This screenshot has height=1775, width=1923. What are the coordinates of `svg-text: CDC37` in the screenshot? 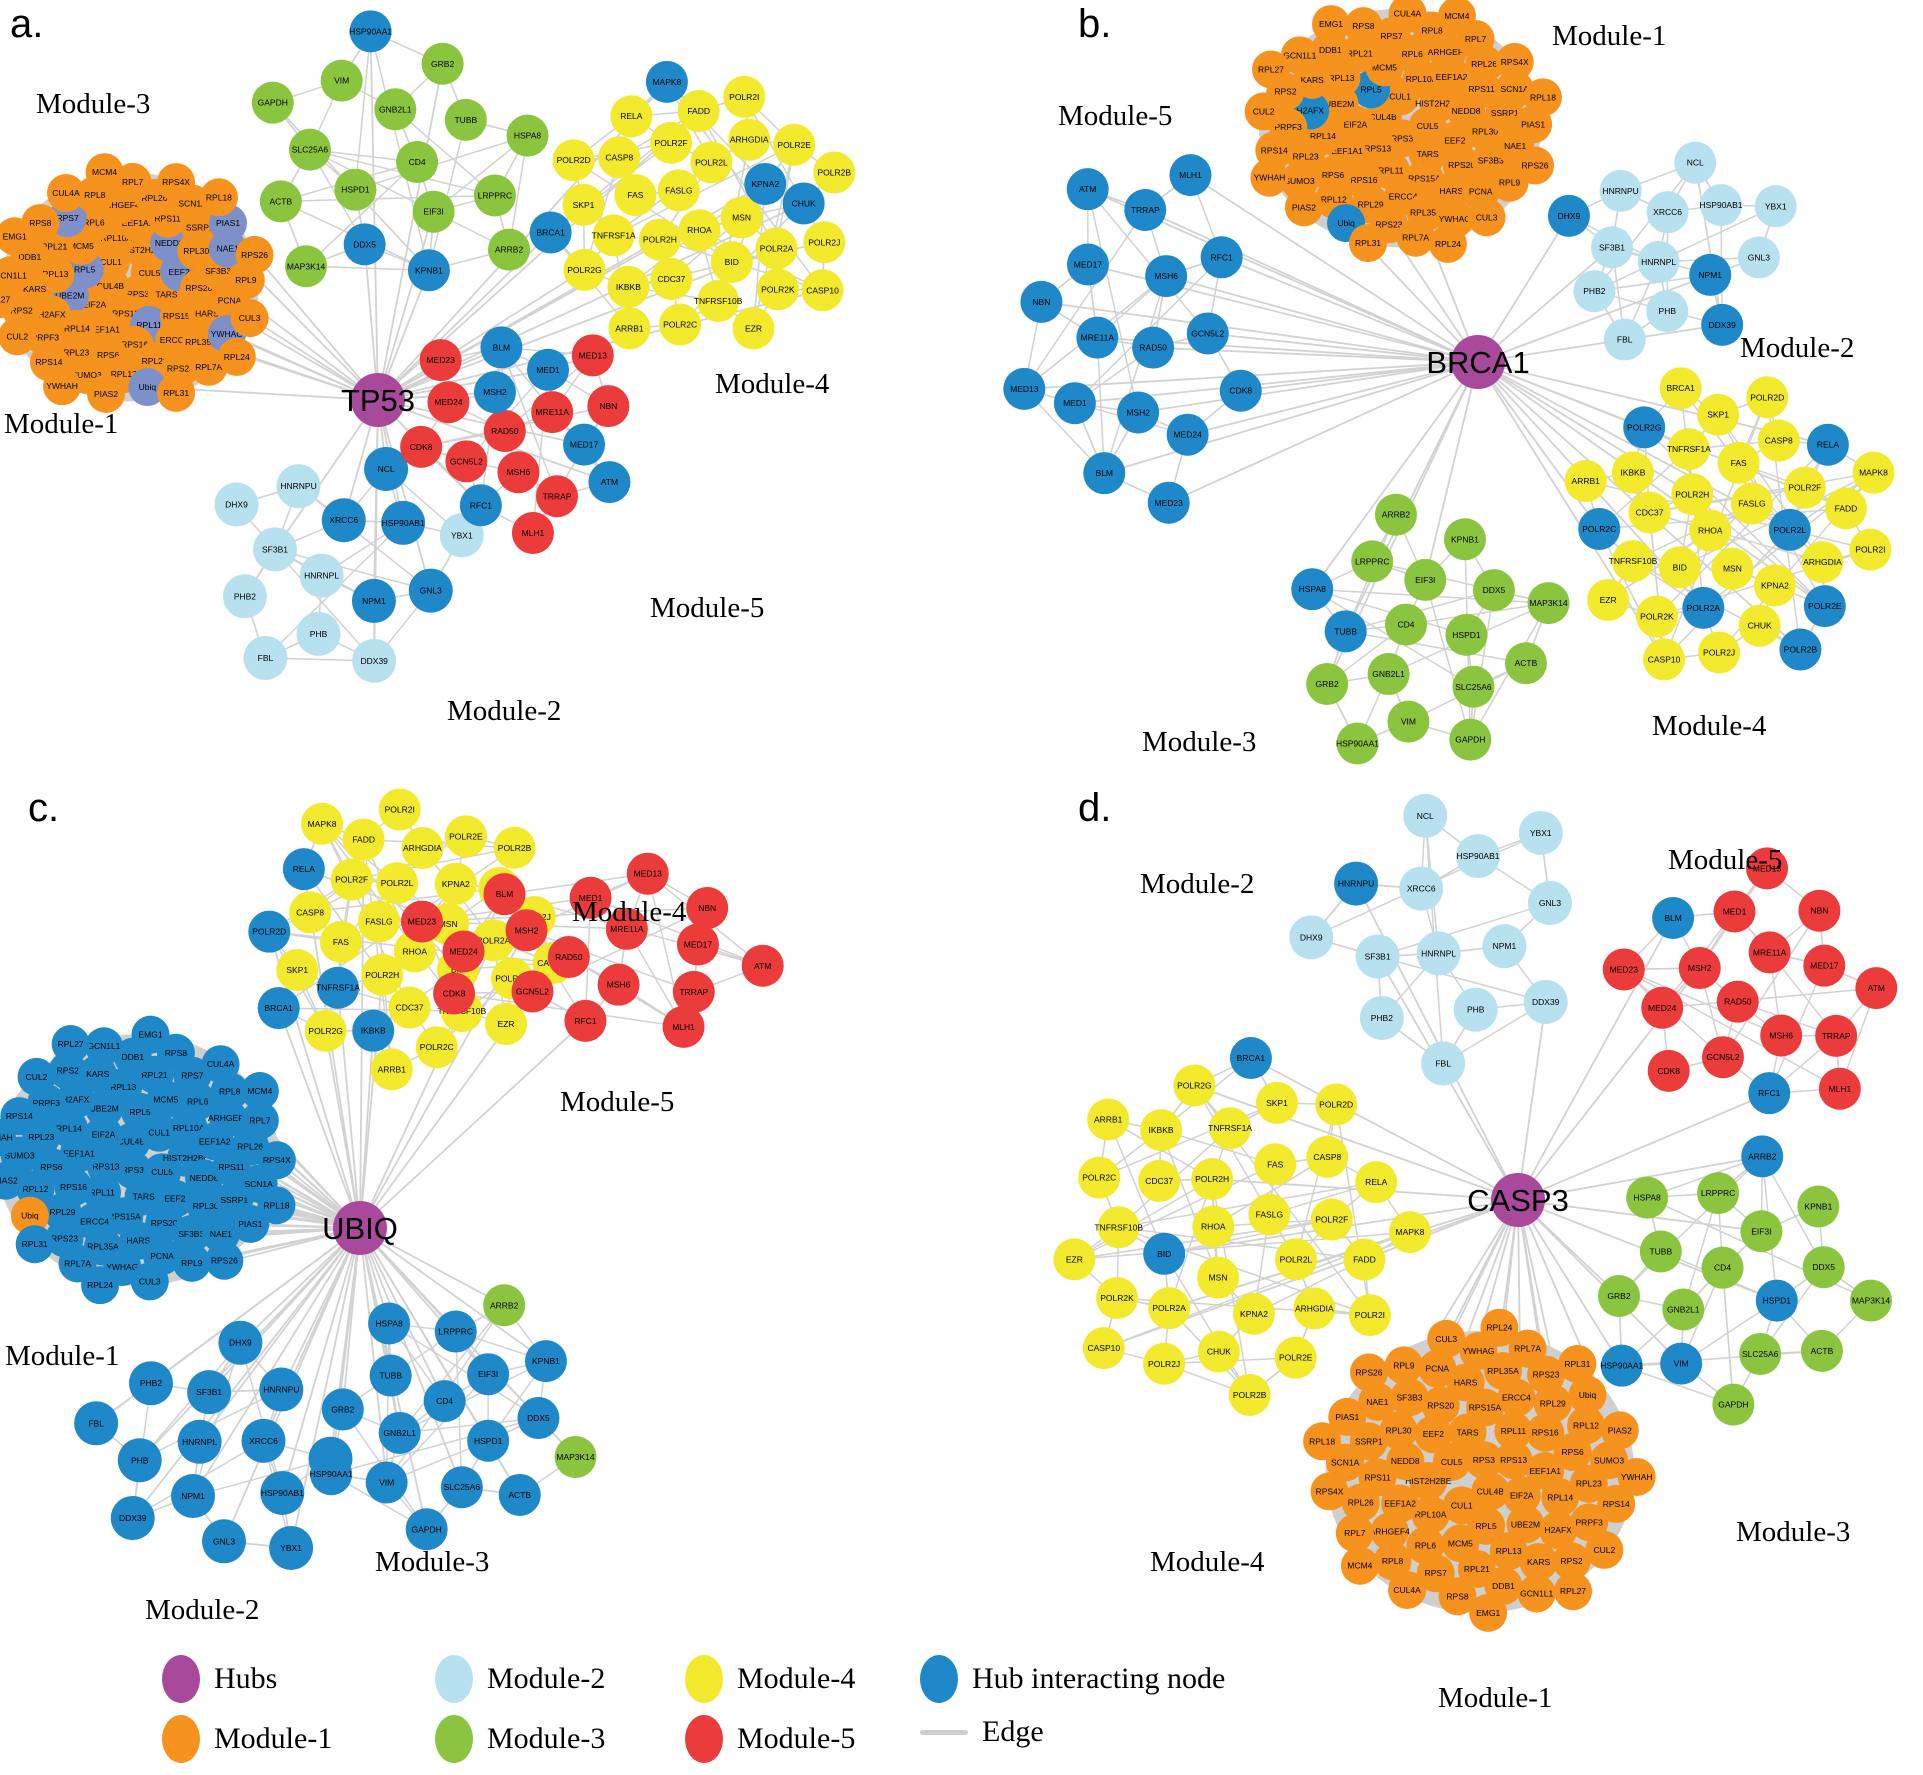 It's located at (1159, 1181).